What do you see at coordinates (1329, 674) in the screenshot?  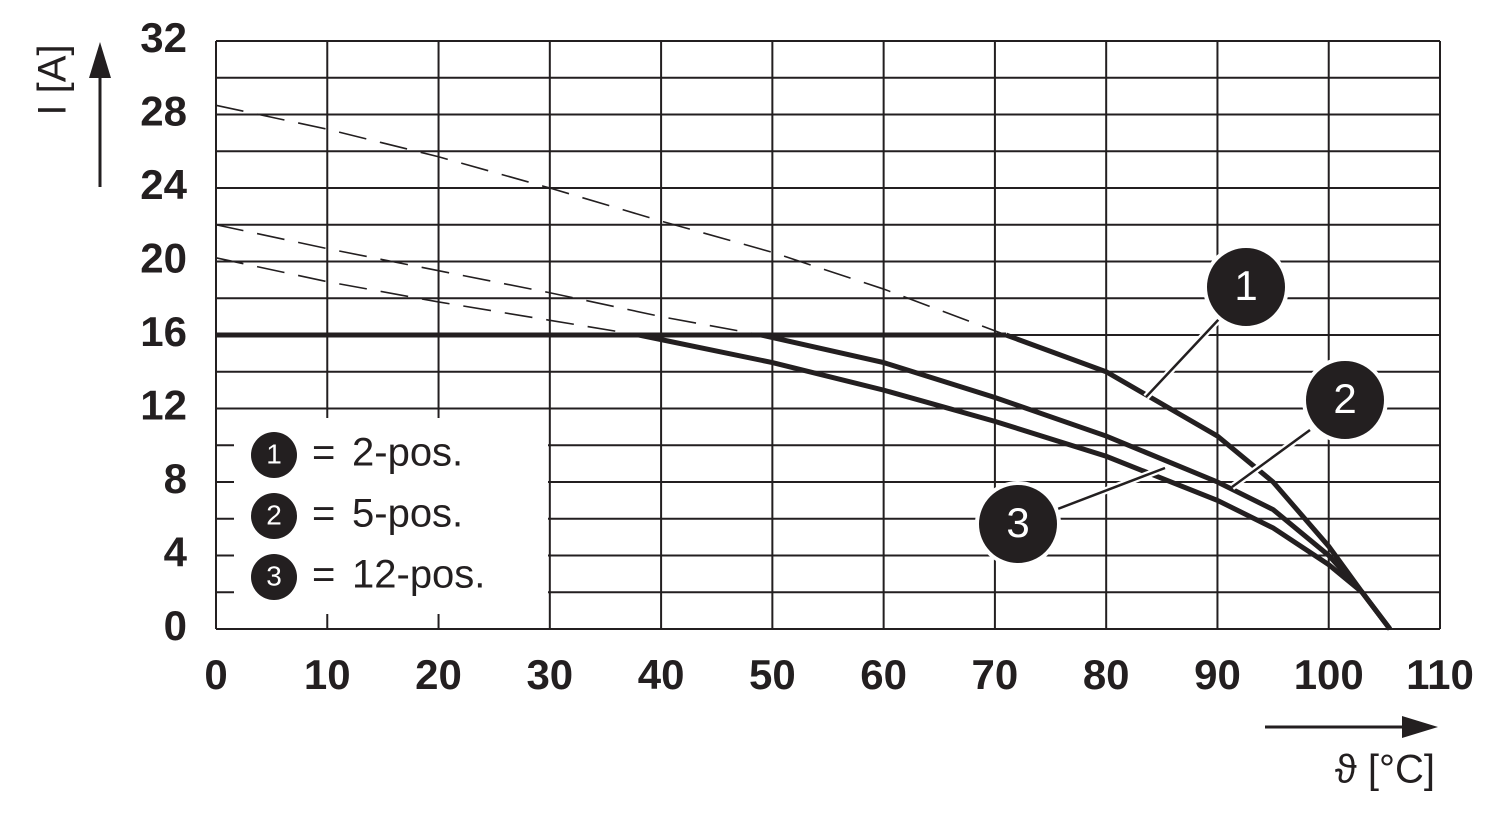 I see `x-tick-label: 100` at bounding box center [1329, 674].